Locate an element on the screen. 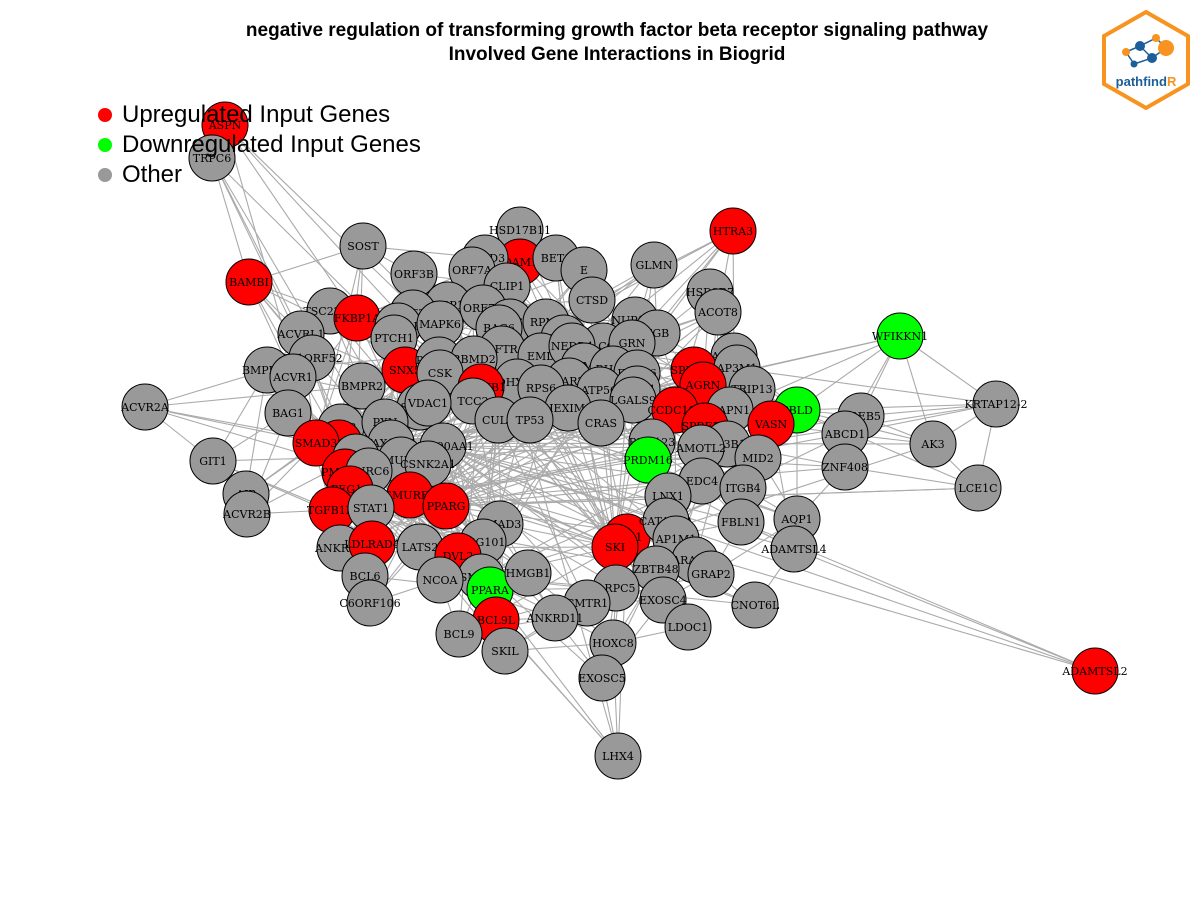 Image resolution: width=1200 pixels, height=900 pixels. node-label: CNOT6L is located at coordinates (755, 605).